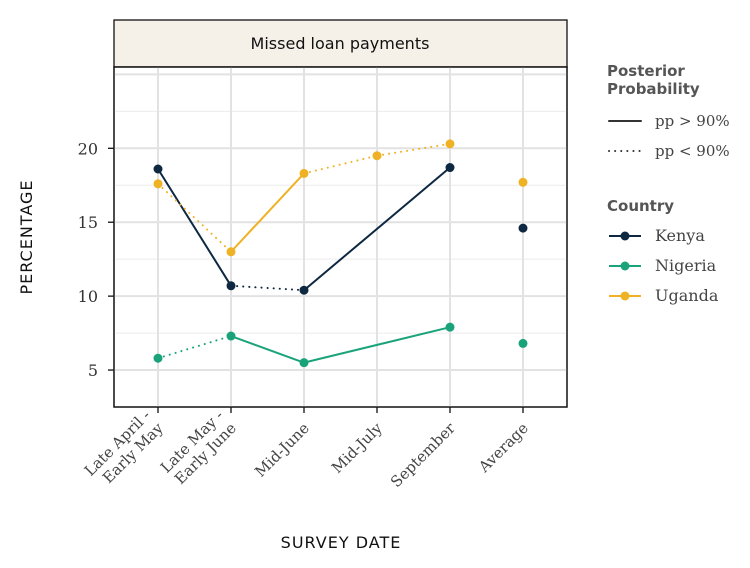 The width and height of the screenshot is (750, 568). Describe the element at coordinates (423, 455) in the screenshot. I see `x-tick-label: September` at that location.